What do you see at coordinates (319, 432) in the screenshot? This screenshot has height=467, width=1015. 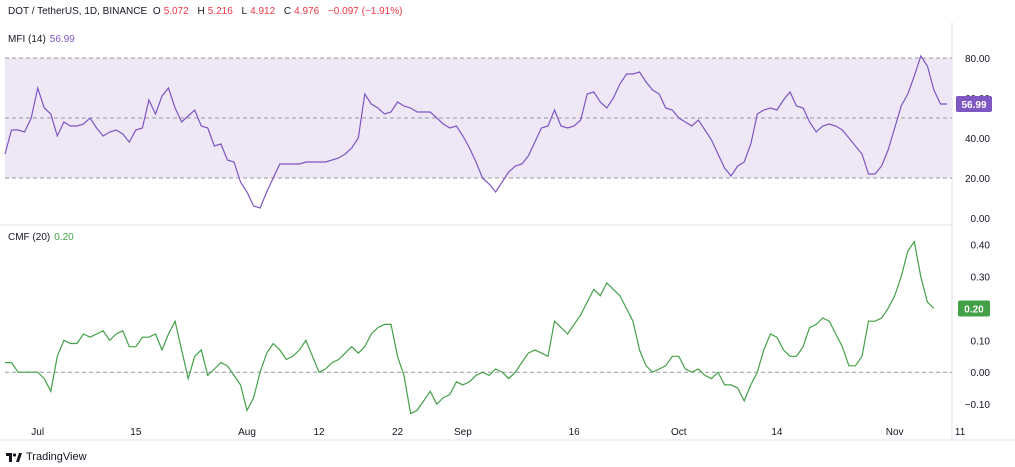 I see `x-tick-label: 12` at bounding box center [319, 432].